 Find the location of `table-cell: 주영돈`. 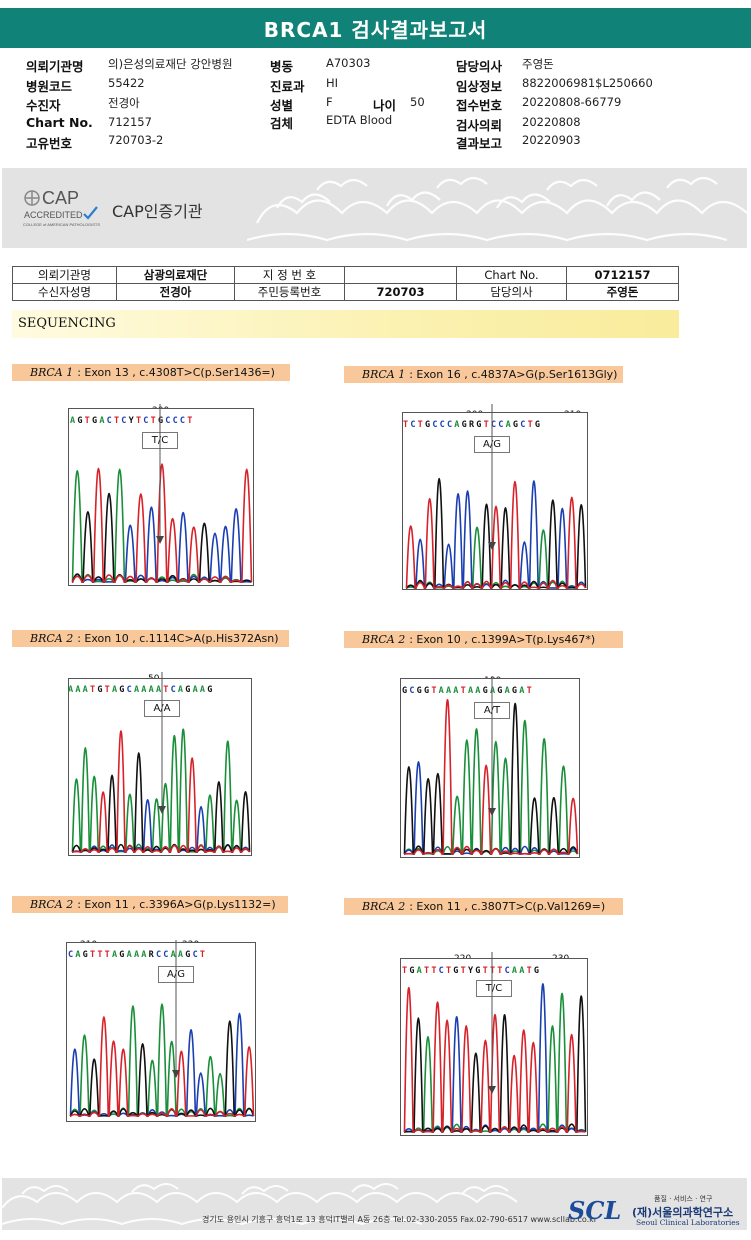

table-cell: 주영돈 is located at coordinates (622, 292).